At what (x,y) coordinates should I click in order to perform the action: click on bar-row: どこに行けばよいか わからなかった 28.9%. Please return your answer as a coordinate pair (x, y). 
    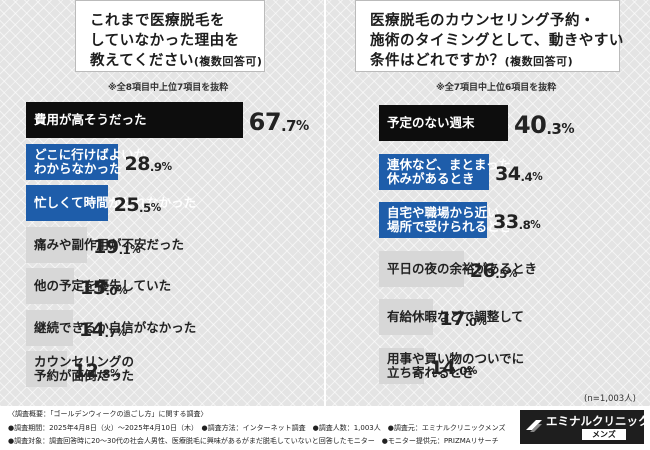
    Looking at the image, I should click on (176, 161).